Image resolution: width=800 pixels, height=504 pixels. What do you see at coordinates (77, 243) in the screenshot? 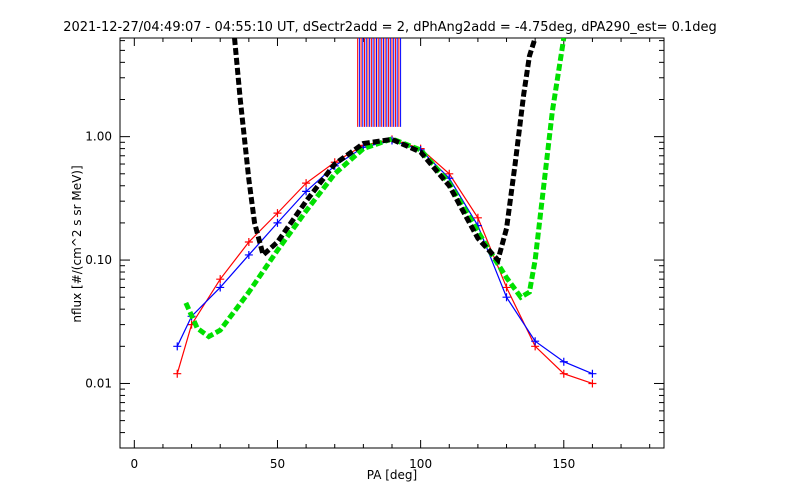
I see `y-axis-label: nflux [#/(cm^2 s sr MeV)]` at bounding box center [77, 243].